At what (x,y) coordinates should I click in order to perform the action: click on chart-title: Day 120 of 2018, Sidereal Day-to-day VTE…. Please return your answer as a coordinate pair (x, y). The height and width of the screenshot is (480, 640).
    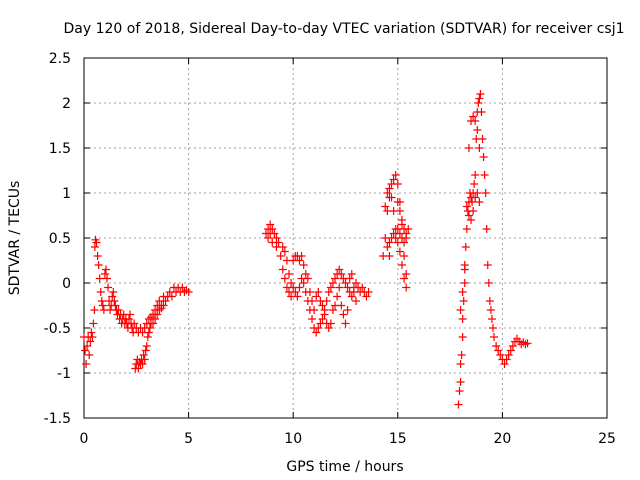
    Looking at the image, I should click on (343, 29).